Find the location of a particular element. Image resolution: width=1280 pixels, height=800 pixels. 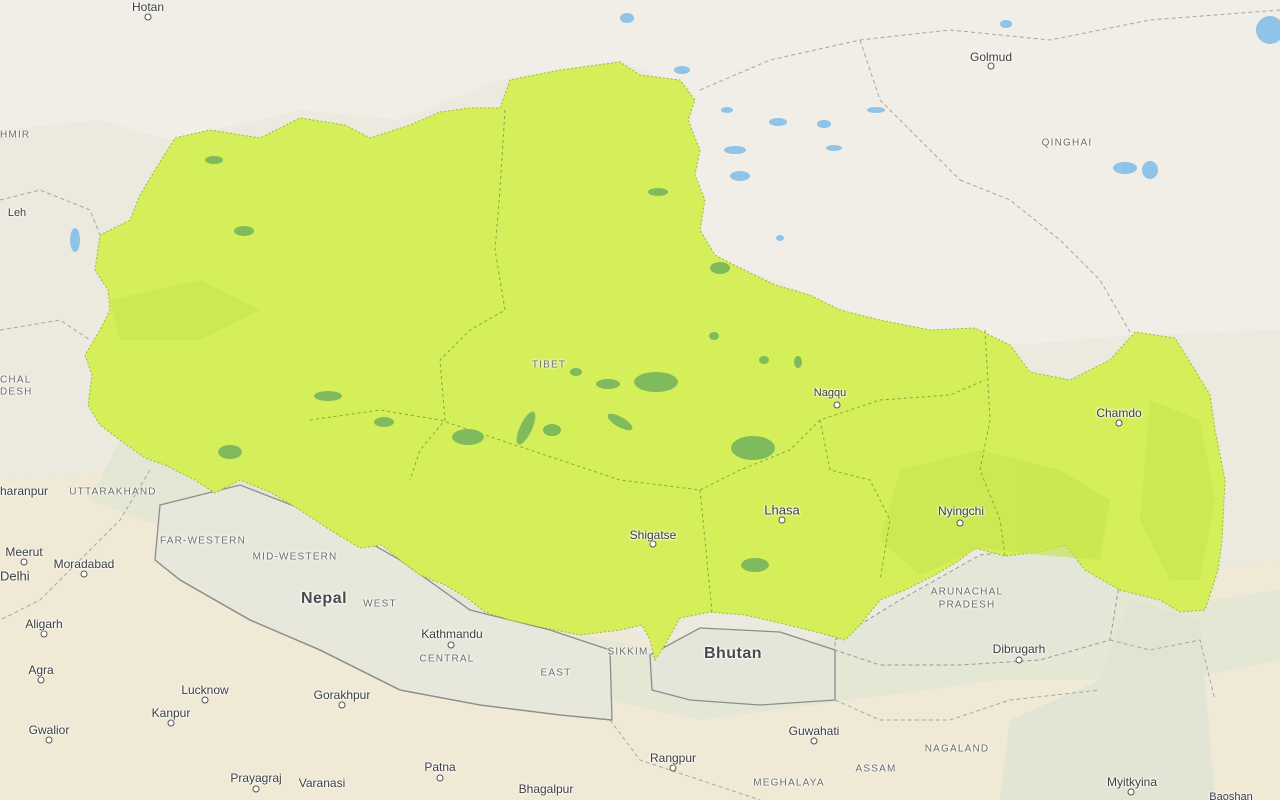

city-dot-guwahati is located at coordinates (814, 741).